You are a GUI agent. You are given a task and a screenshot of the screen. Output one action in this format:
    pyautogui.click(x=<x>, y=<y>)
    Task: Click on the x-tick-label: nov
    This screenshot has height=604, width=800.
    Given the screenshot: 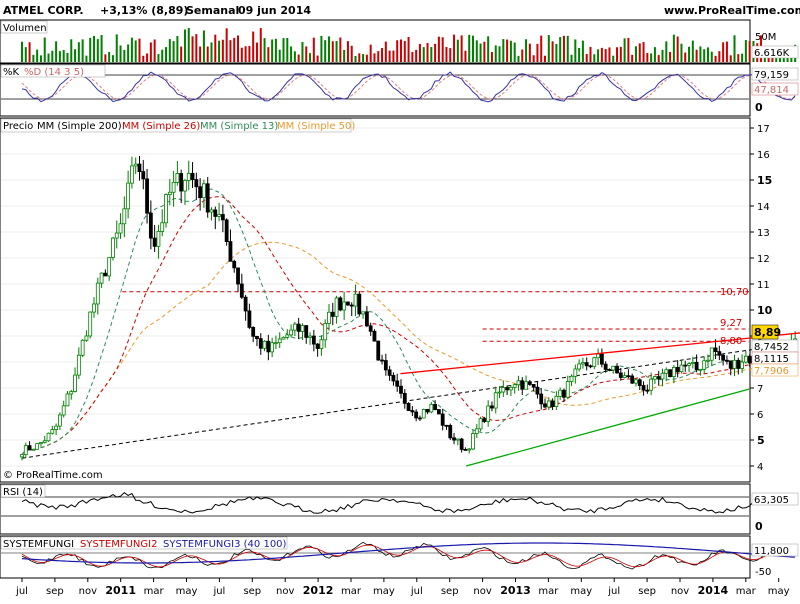 What is the action you would take?
    pyautogui.click(x=285, y=591)
    